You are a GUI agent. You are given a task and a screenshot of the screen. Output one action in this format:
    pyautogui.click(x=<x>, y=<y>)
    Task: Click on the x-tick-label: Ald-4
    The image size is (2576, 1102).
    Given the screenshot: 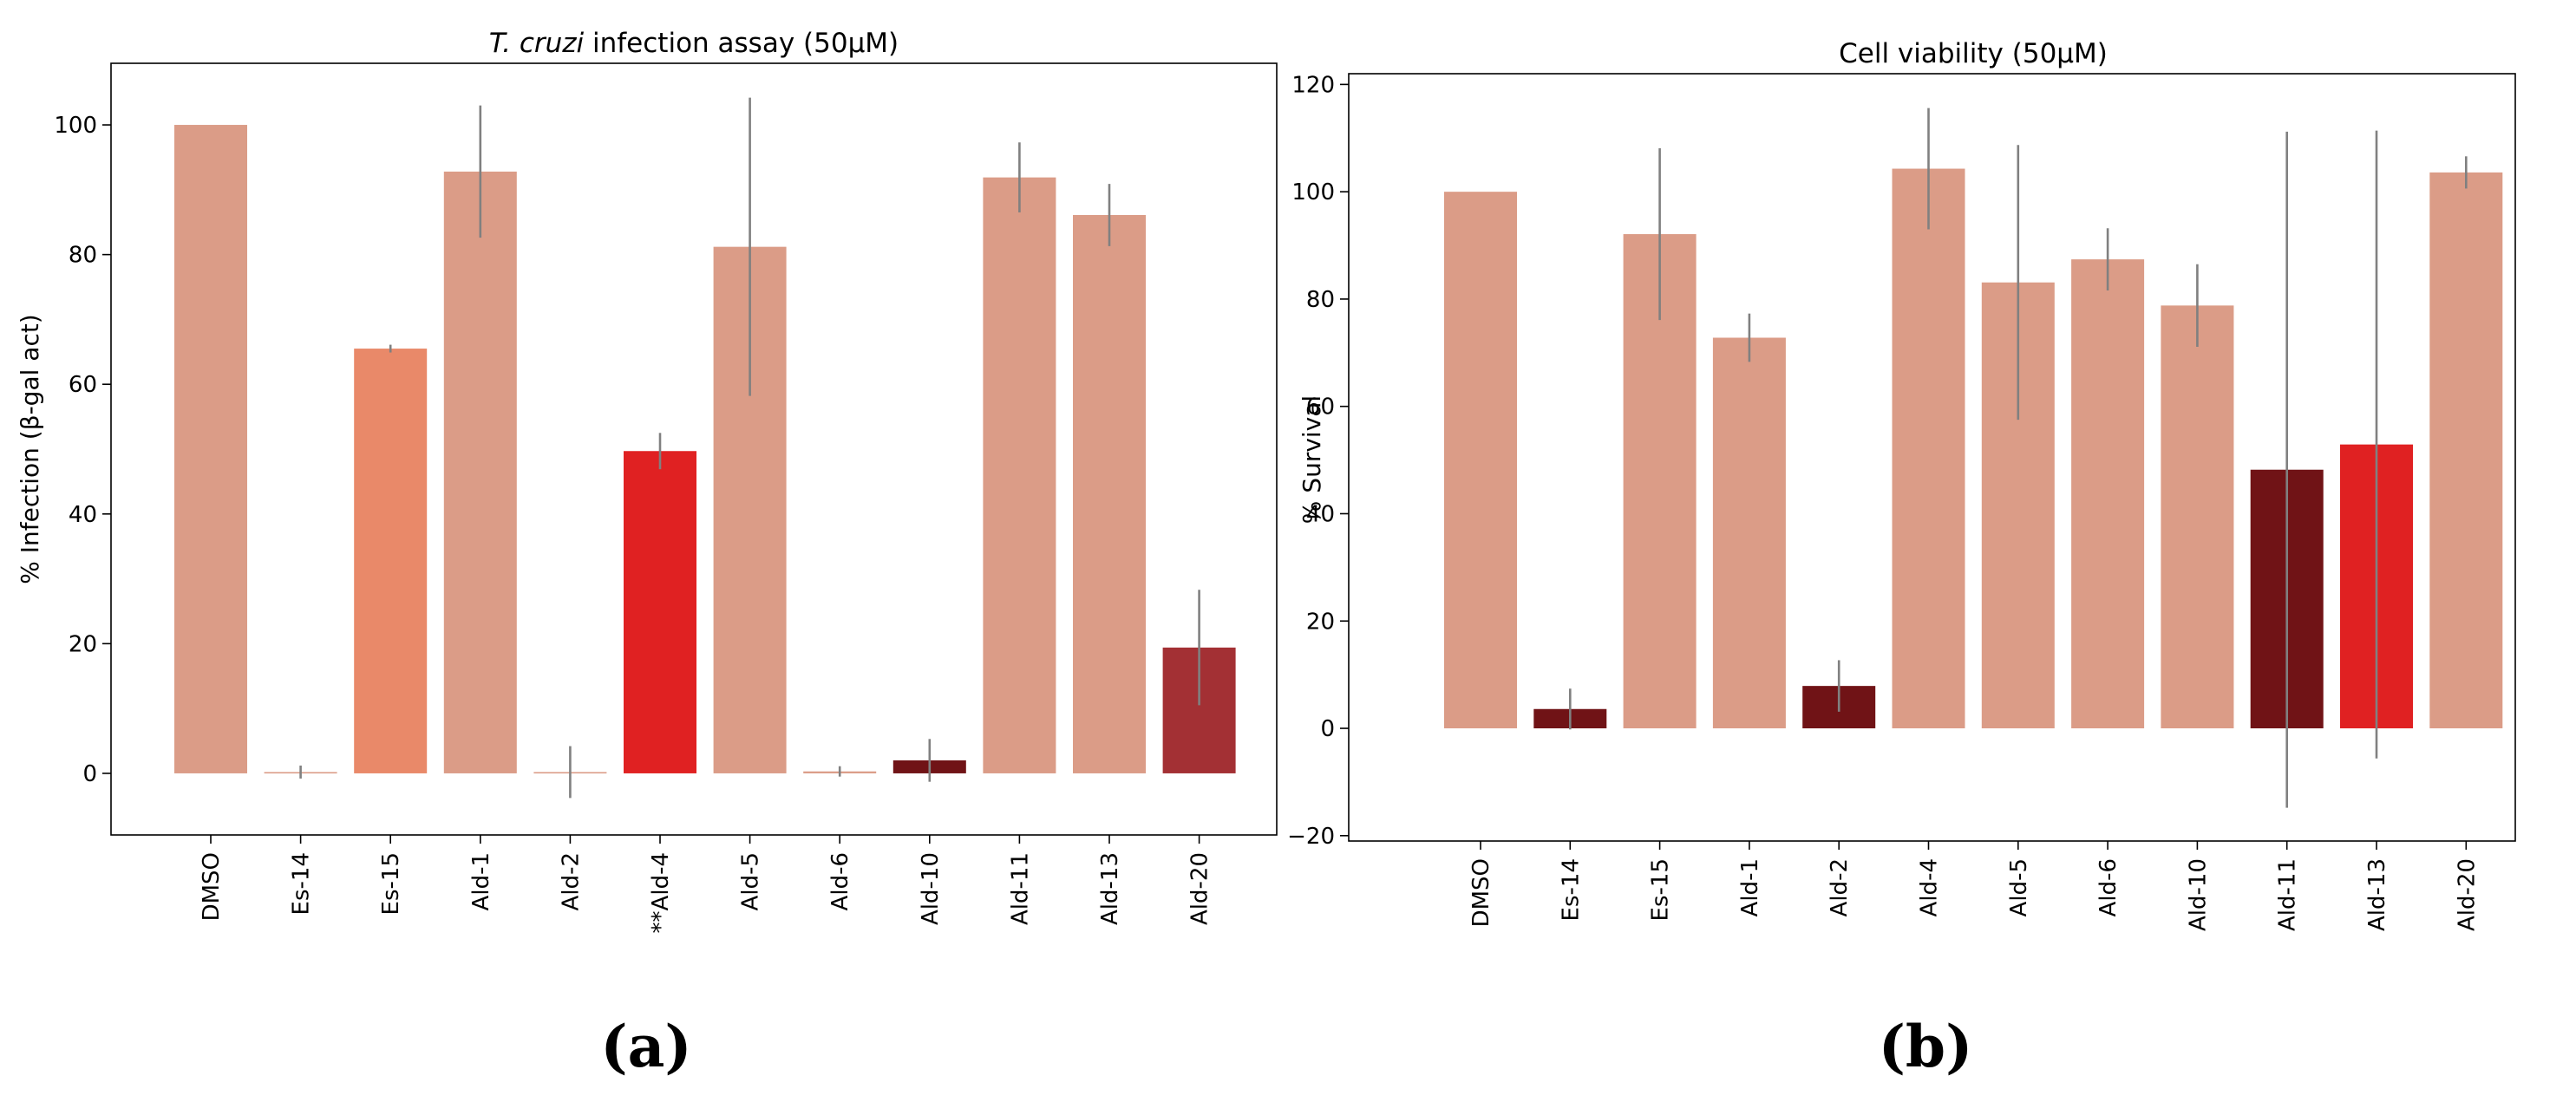 What is the action you would take?
    pyautogui.click(x=1930, y=887)
    